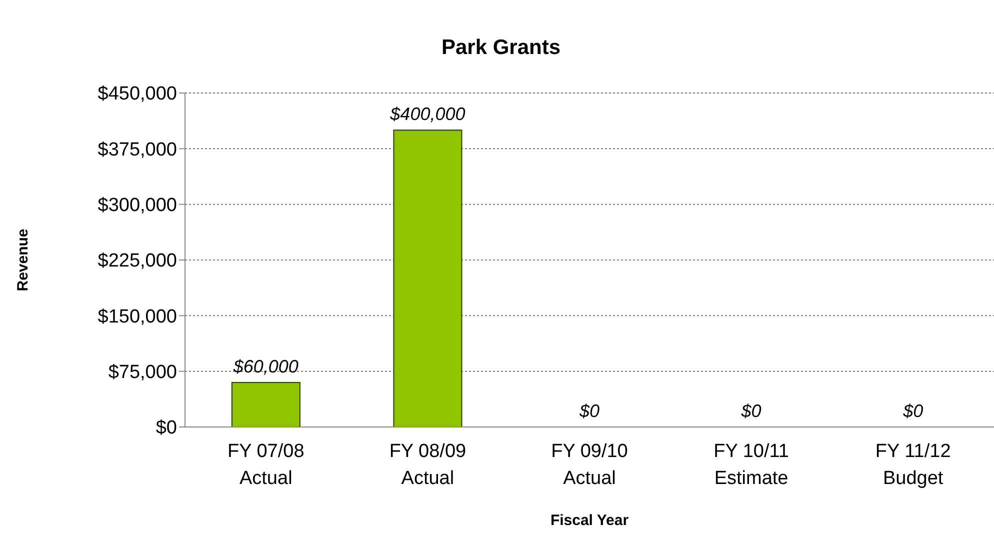 The height and width of the screenshot is (535, 994). What do you see at coordinates (427, 465) in the screenshot?
I see `x-tick-label: FY 08/09 Actual` at bounding box center [427, 465].